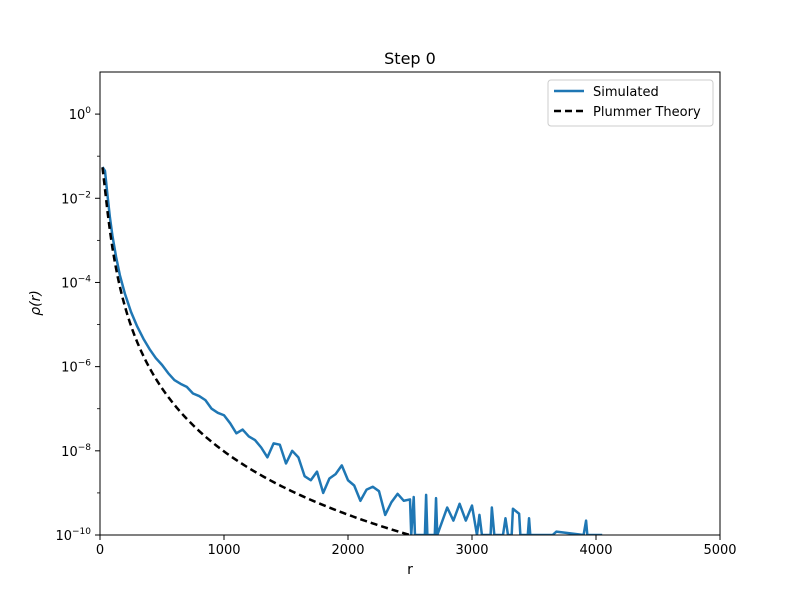  I want to click on x-tick-label: 3000, so click(471, 550).